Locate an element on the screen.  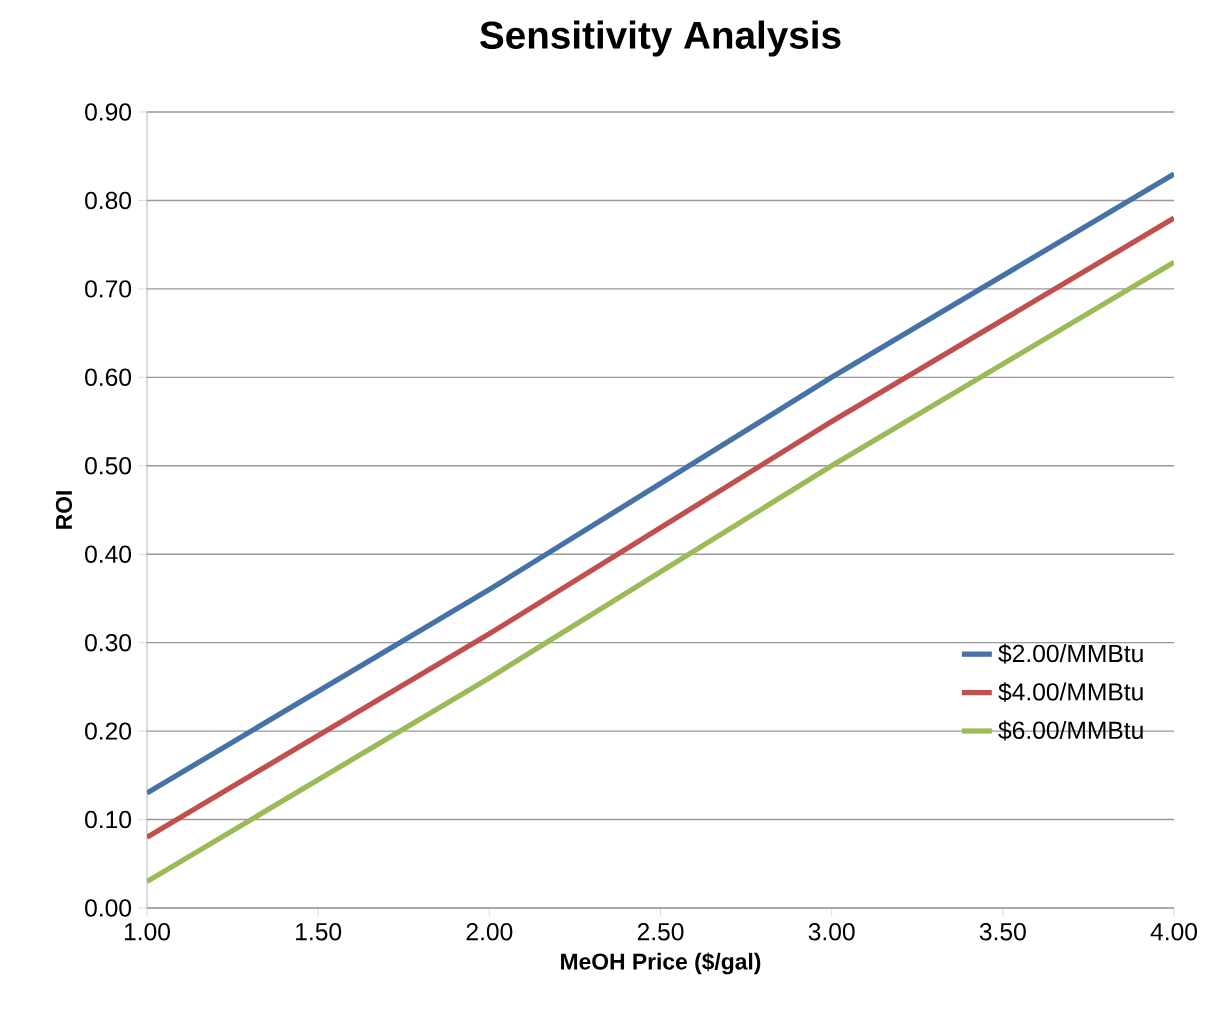
x-tick-label: 2.50 is located at coordinates (660, 931).